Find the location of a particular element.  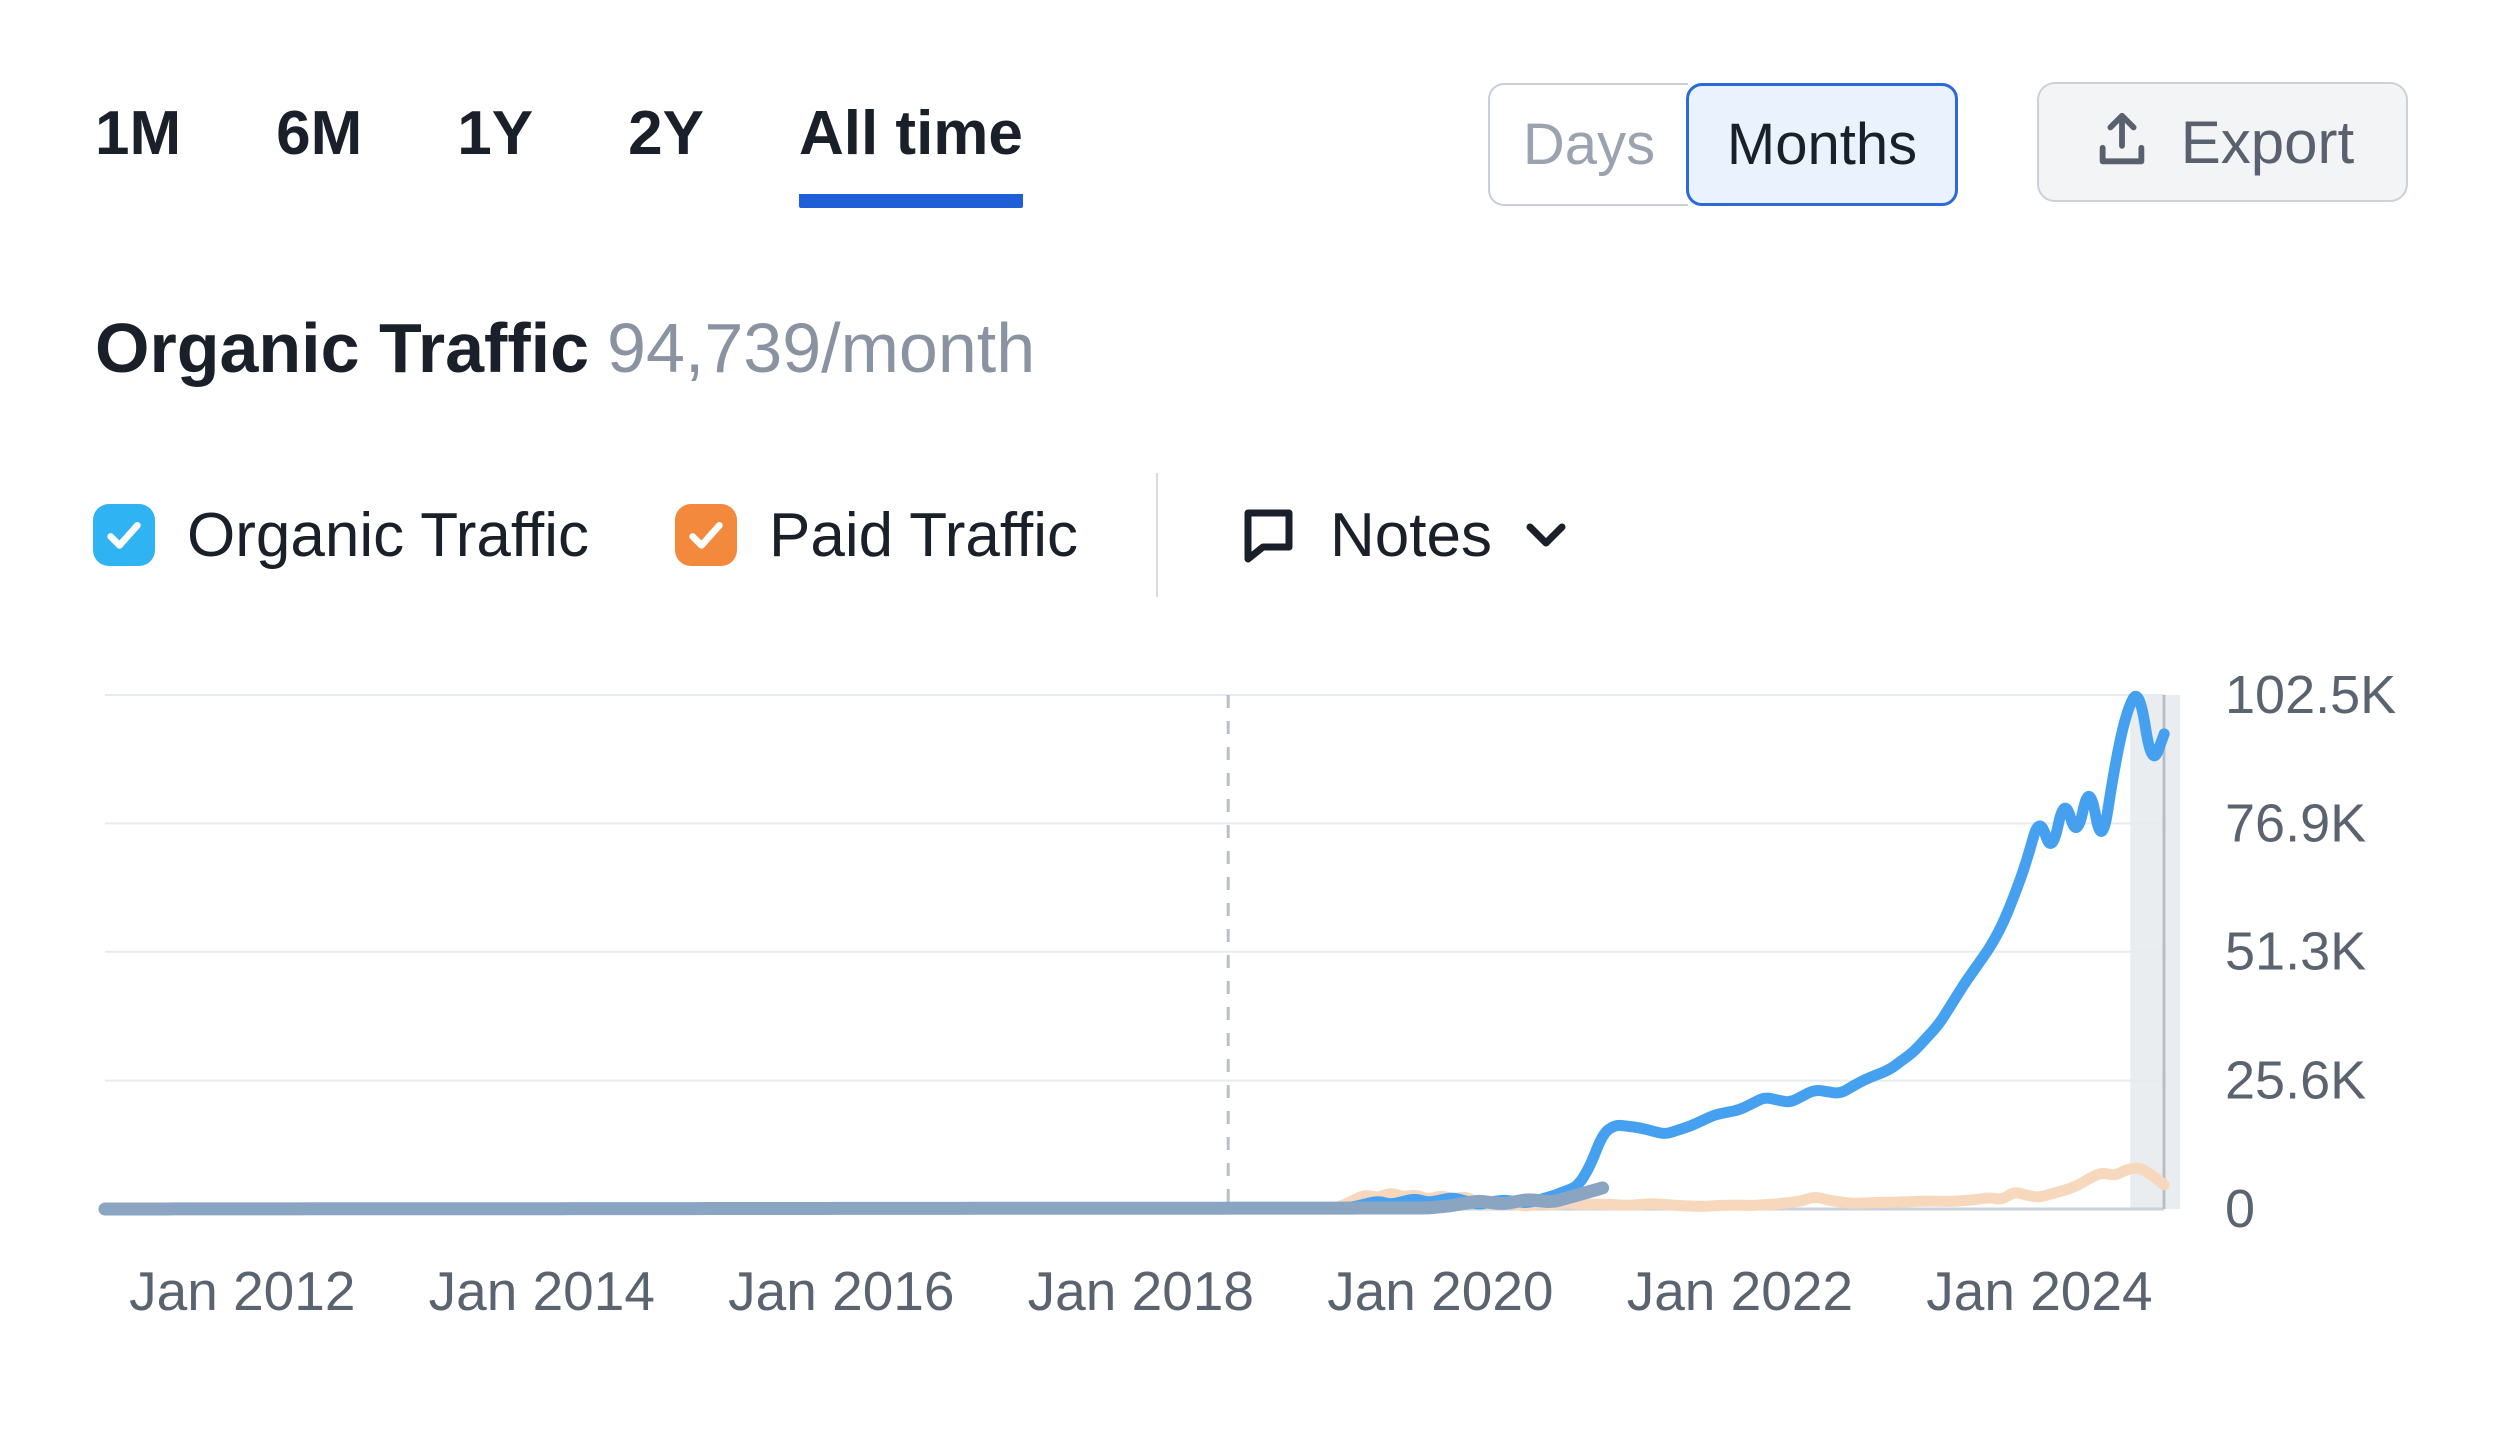

export-button: Export is located at coordinates (2222, 142).